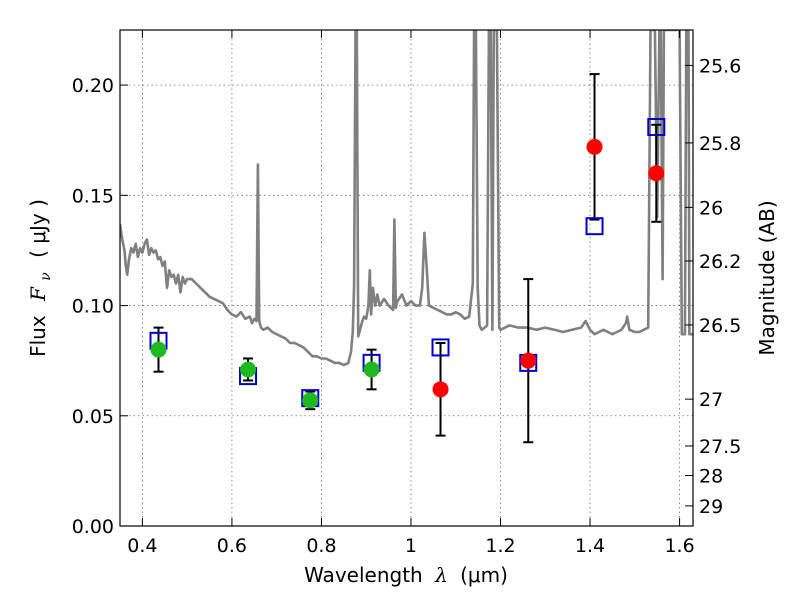 The image size is (800, 600). I want to click on x-axis-label: Wavelength λ (μm), so click(406, 575).